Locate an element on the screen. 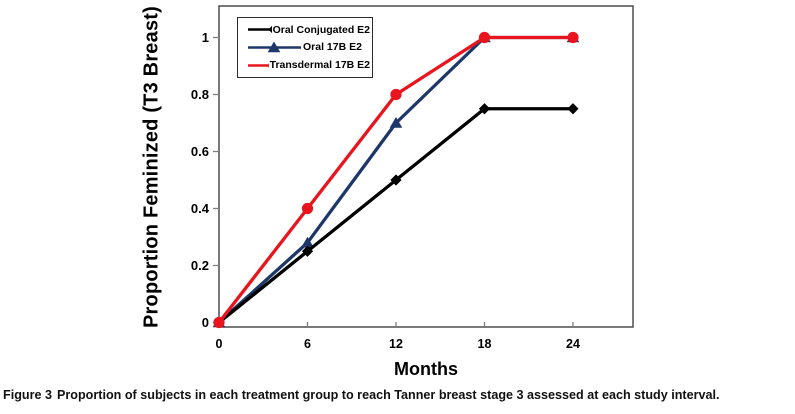 This screenshot has width=795, height=414. legend-item-oral-conjugated-e2: Oral Conjugated E2 is located at coordinates (308, 29).